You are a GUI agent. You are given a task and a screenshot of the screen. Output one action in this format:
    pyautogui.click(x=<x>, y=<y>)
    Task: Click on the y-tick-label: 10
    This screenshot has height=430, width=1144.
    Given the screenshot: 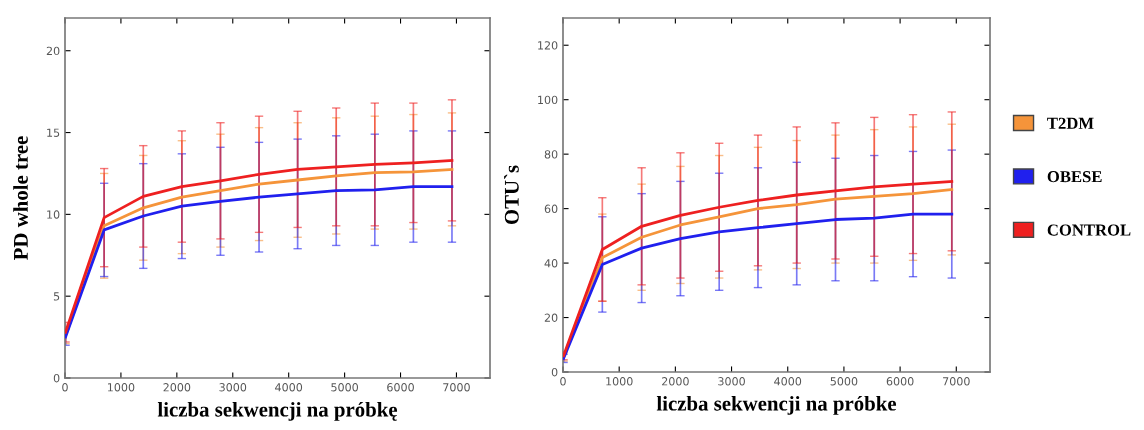 What is the action you would take?
    pyautogui.click(x=53, y=214)
    